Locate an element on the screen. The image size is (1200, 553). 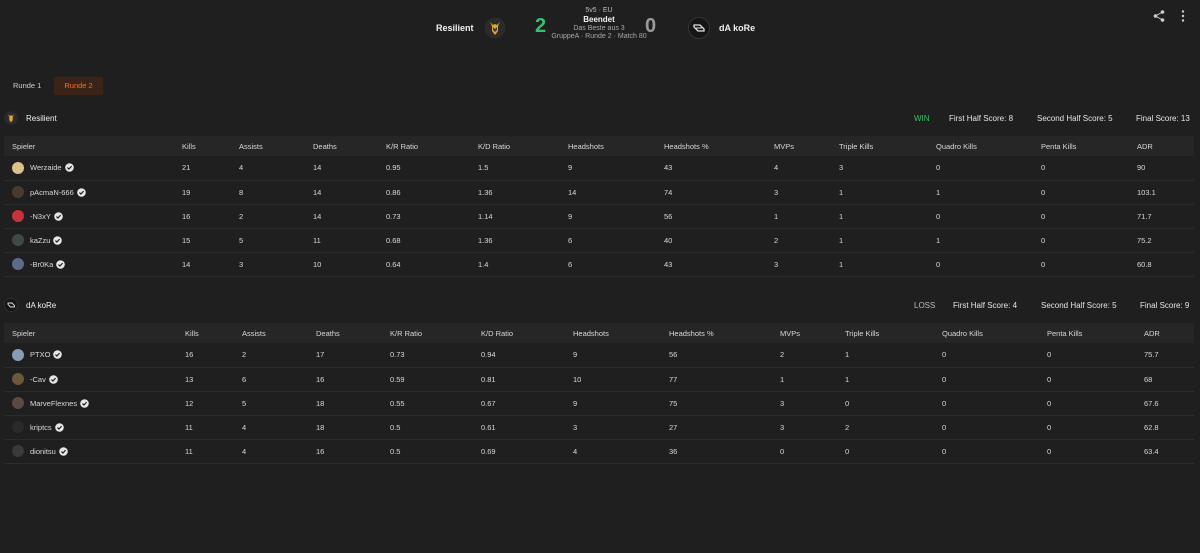
team-left-name: Resilient is located at coordinates (455, 28).